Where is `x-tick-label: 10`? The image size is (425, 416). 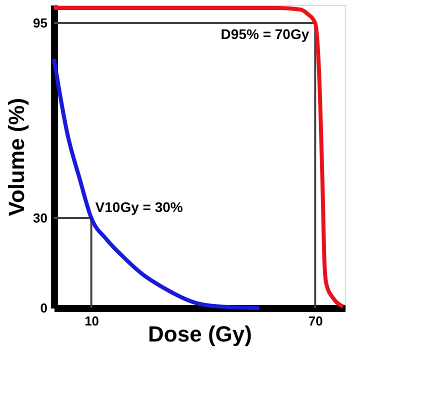 x-tick-label: 10 is located at coordinates (92, 321).